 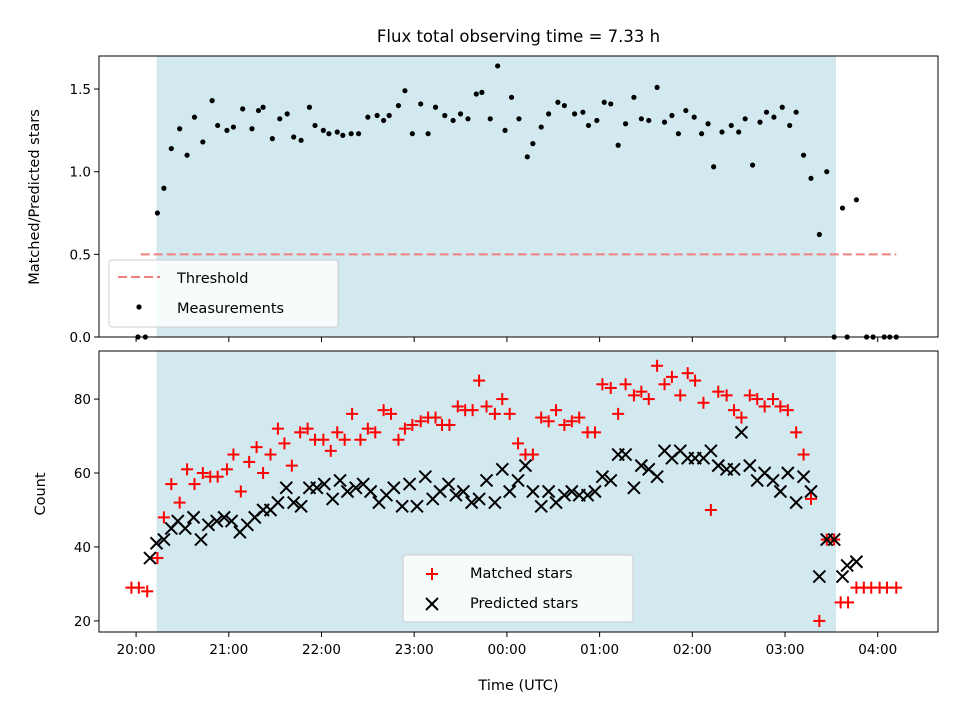 What do you see at coordinates (524, 604) in the screenshot?
I see `legend-predicted-label: Predicted stars` at bounding box center [524, 604].